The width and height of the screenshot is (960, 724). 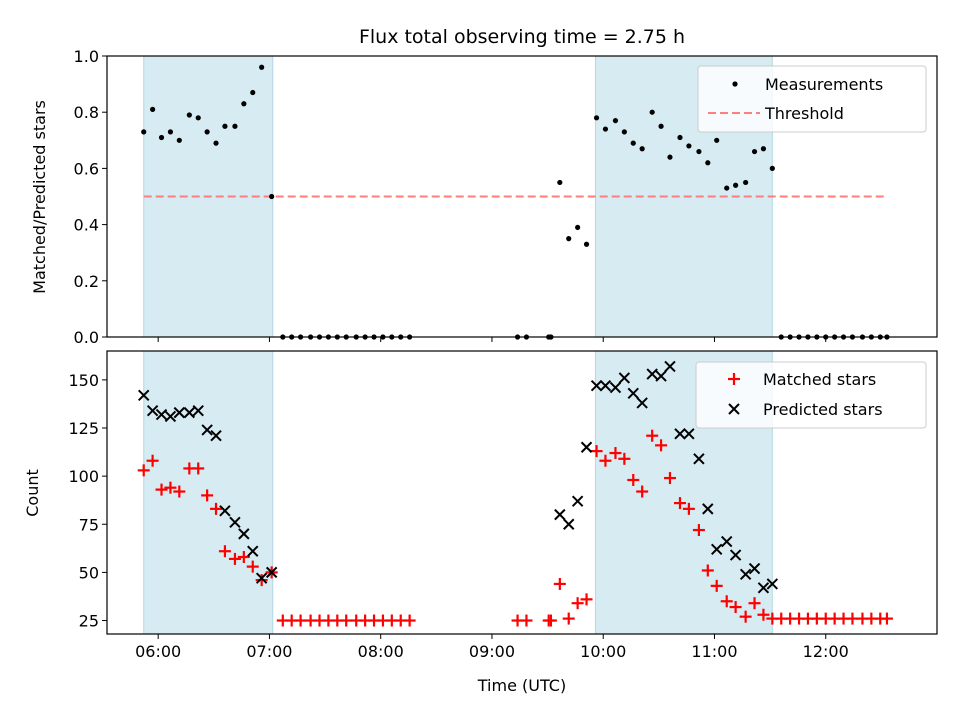 I want to click on legend-marker-measurements, so click(x=735, y=84).